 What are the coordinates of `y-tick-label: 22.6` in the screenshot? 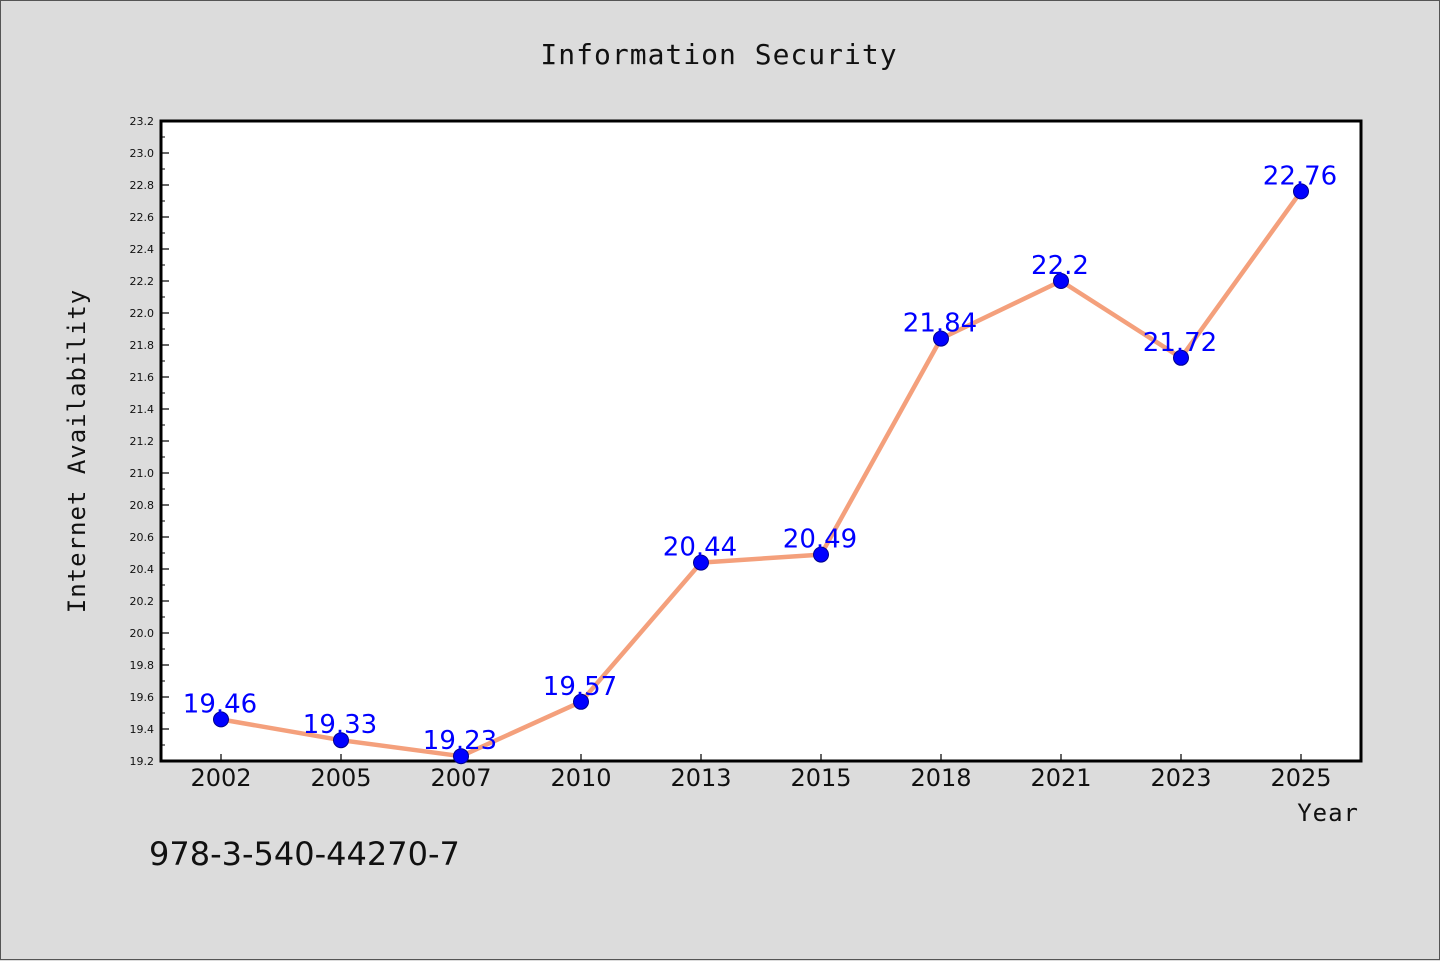 It's located at (142, 217).